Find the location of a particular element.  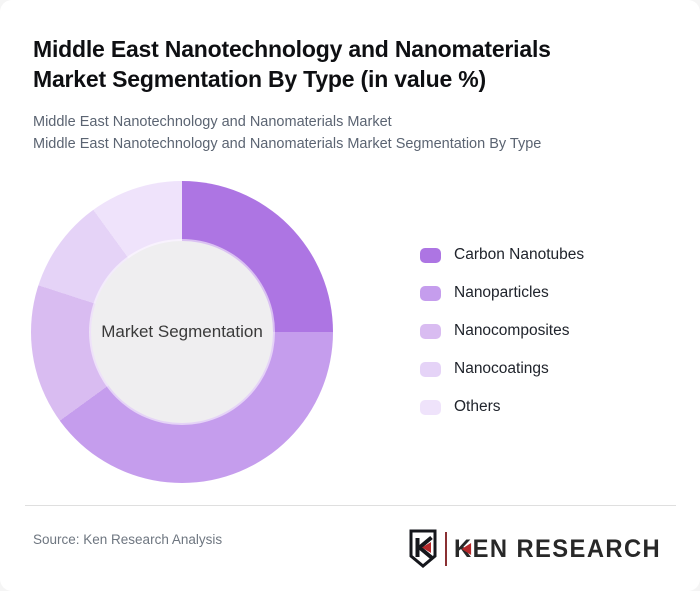

legend-label: Nanocomposites is located at coordinates (512, 330).